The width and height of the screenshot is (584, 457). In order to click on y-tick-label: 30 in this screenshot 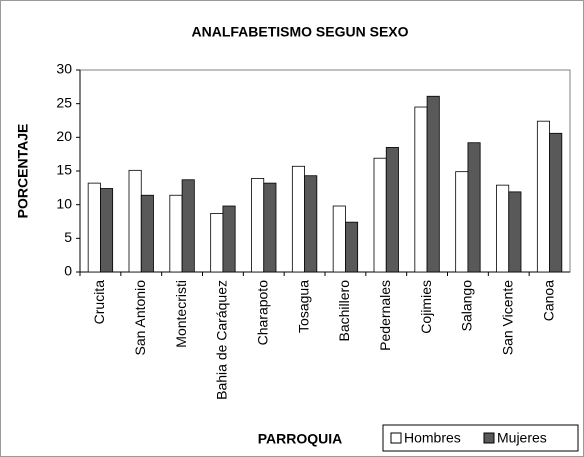, I will do `click(64, 69)`.